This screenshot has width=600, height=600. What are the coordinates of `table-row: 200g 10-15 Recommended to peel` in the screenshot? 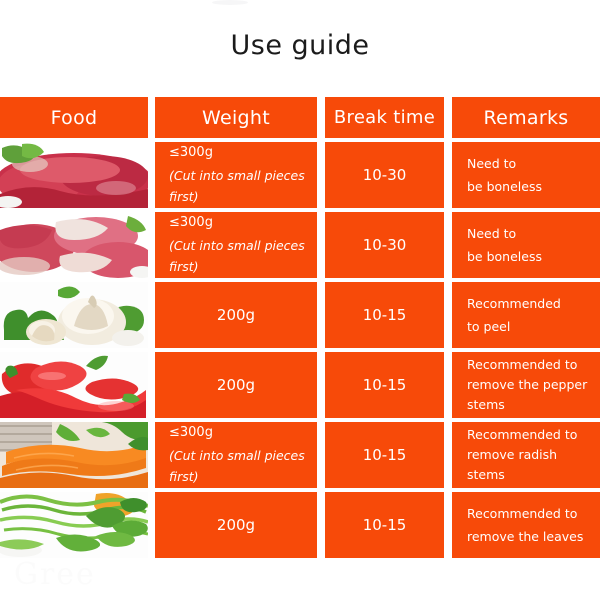 It's located at (300, 315).